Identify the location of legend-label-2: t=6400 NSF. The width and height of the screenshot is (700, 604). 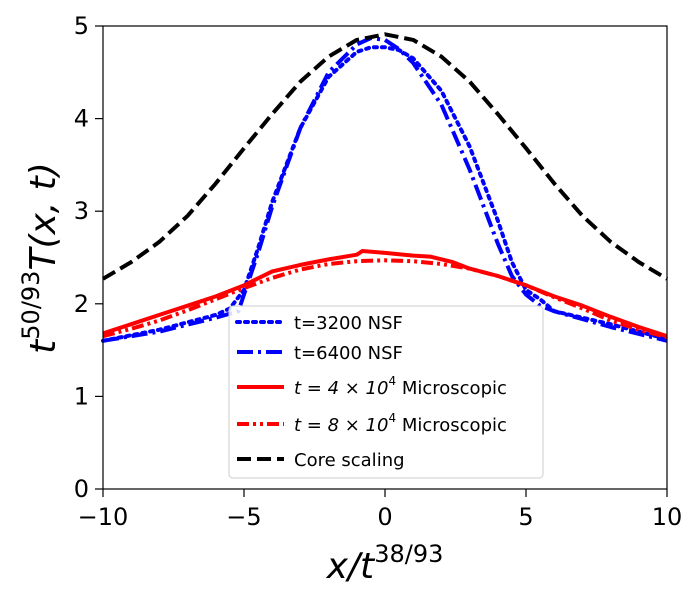
(348, 353).